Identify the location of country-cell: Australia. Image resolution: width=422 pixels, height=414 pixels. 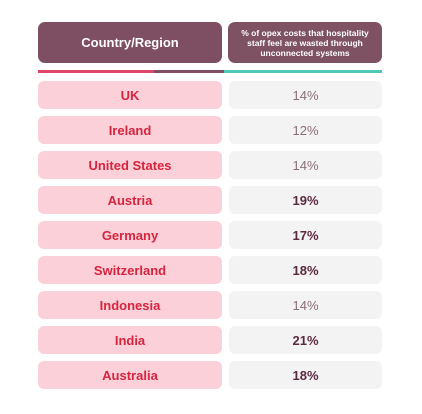
(130, 375).